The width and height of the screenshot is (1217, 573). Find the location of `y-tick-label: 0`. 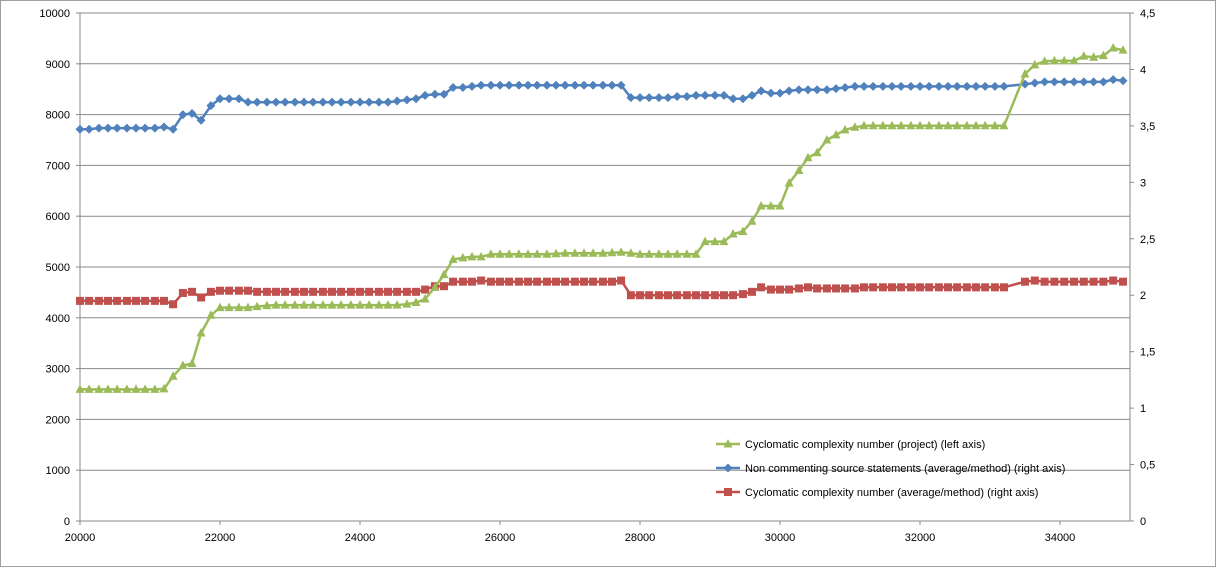

y-tick-label: 0 is located at coordinates (67, 522).